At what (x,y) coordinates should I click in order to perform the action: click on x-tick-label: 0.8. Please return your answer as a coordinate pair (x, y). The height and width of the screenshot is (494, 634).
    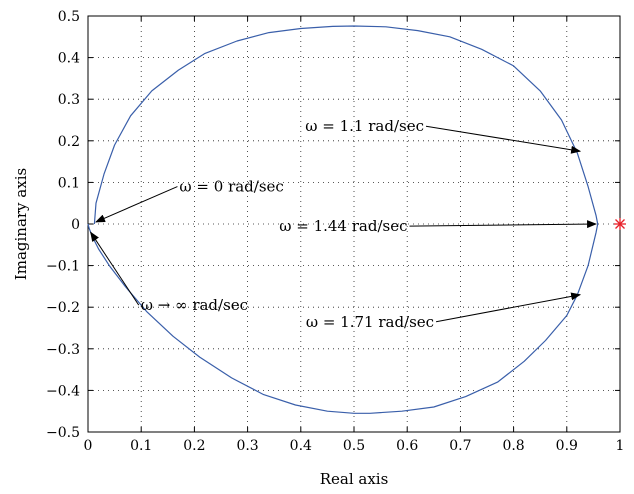
    Looking at the image, I should click on (513, 446).